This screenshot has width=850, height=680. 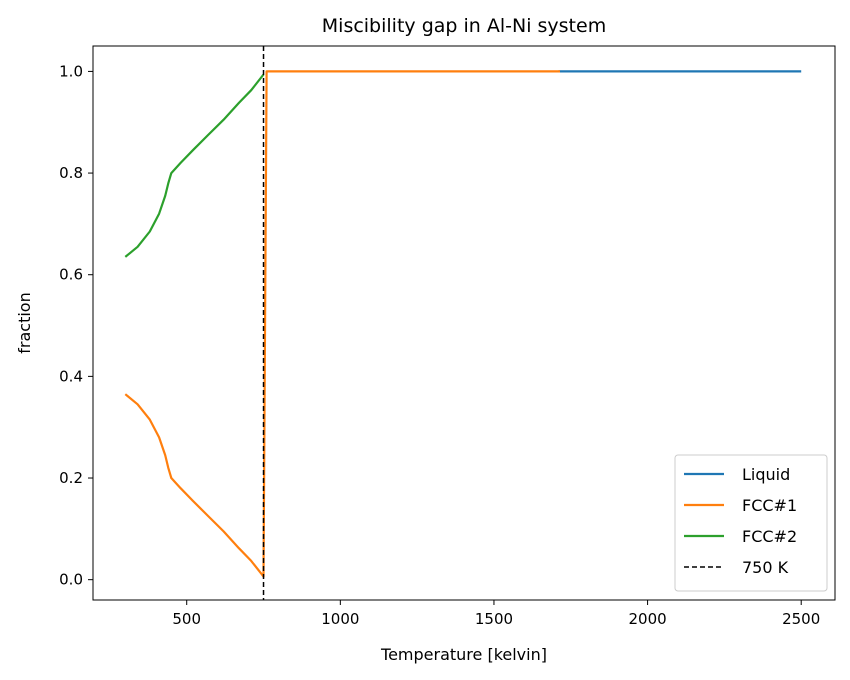 I want to click on x-tick-label: 1500, so click(x=494, y=619).